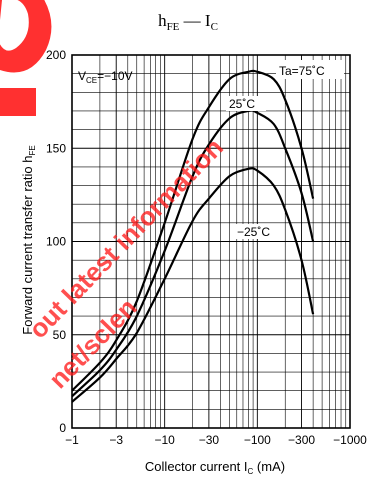  I want to click on title-ic-sub: C, so click(214, 27).